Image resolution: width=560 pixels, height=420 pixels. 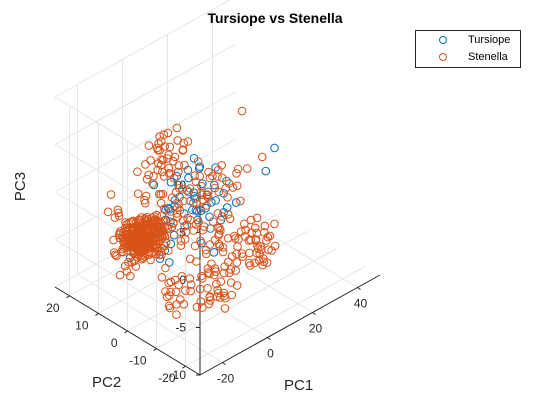 I want to click on legend-item-stenella: Stenella, so click(x=468, y=58).